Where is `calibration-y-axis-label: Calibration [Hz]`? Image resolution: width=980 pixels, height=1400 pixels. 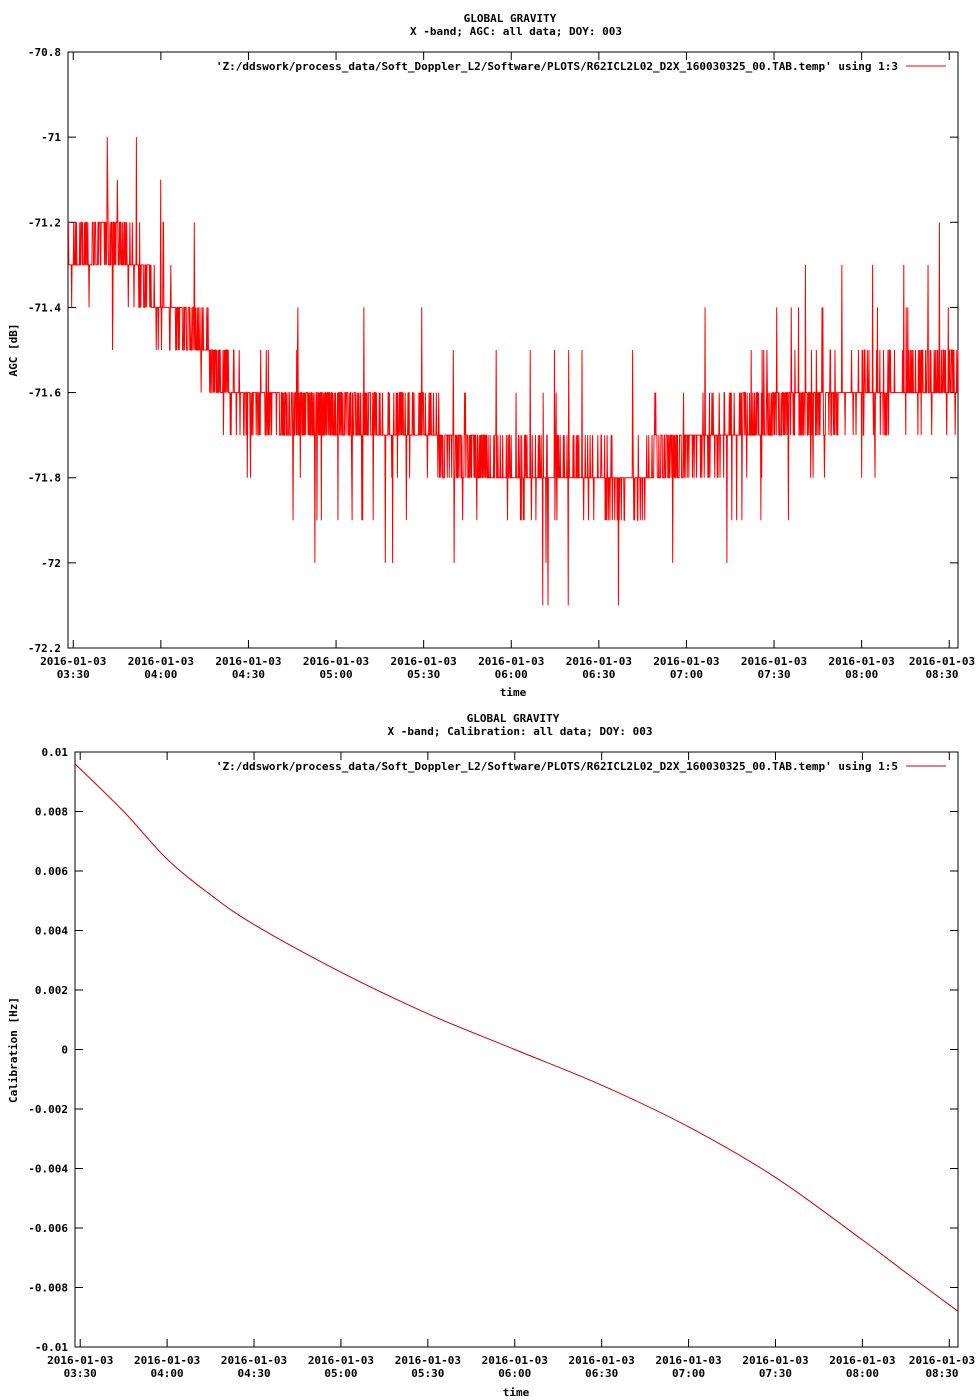
calibration-y-axis-label: Calibration [Hz] is located at coordinates (13, 1050).